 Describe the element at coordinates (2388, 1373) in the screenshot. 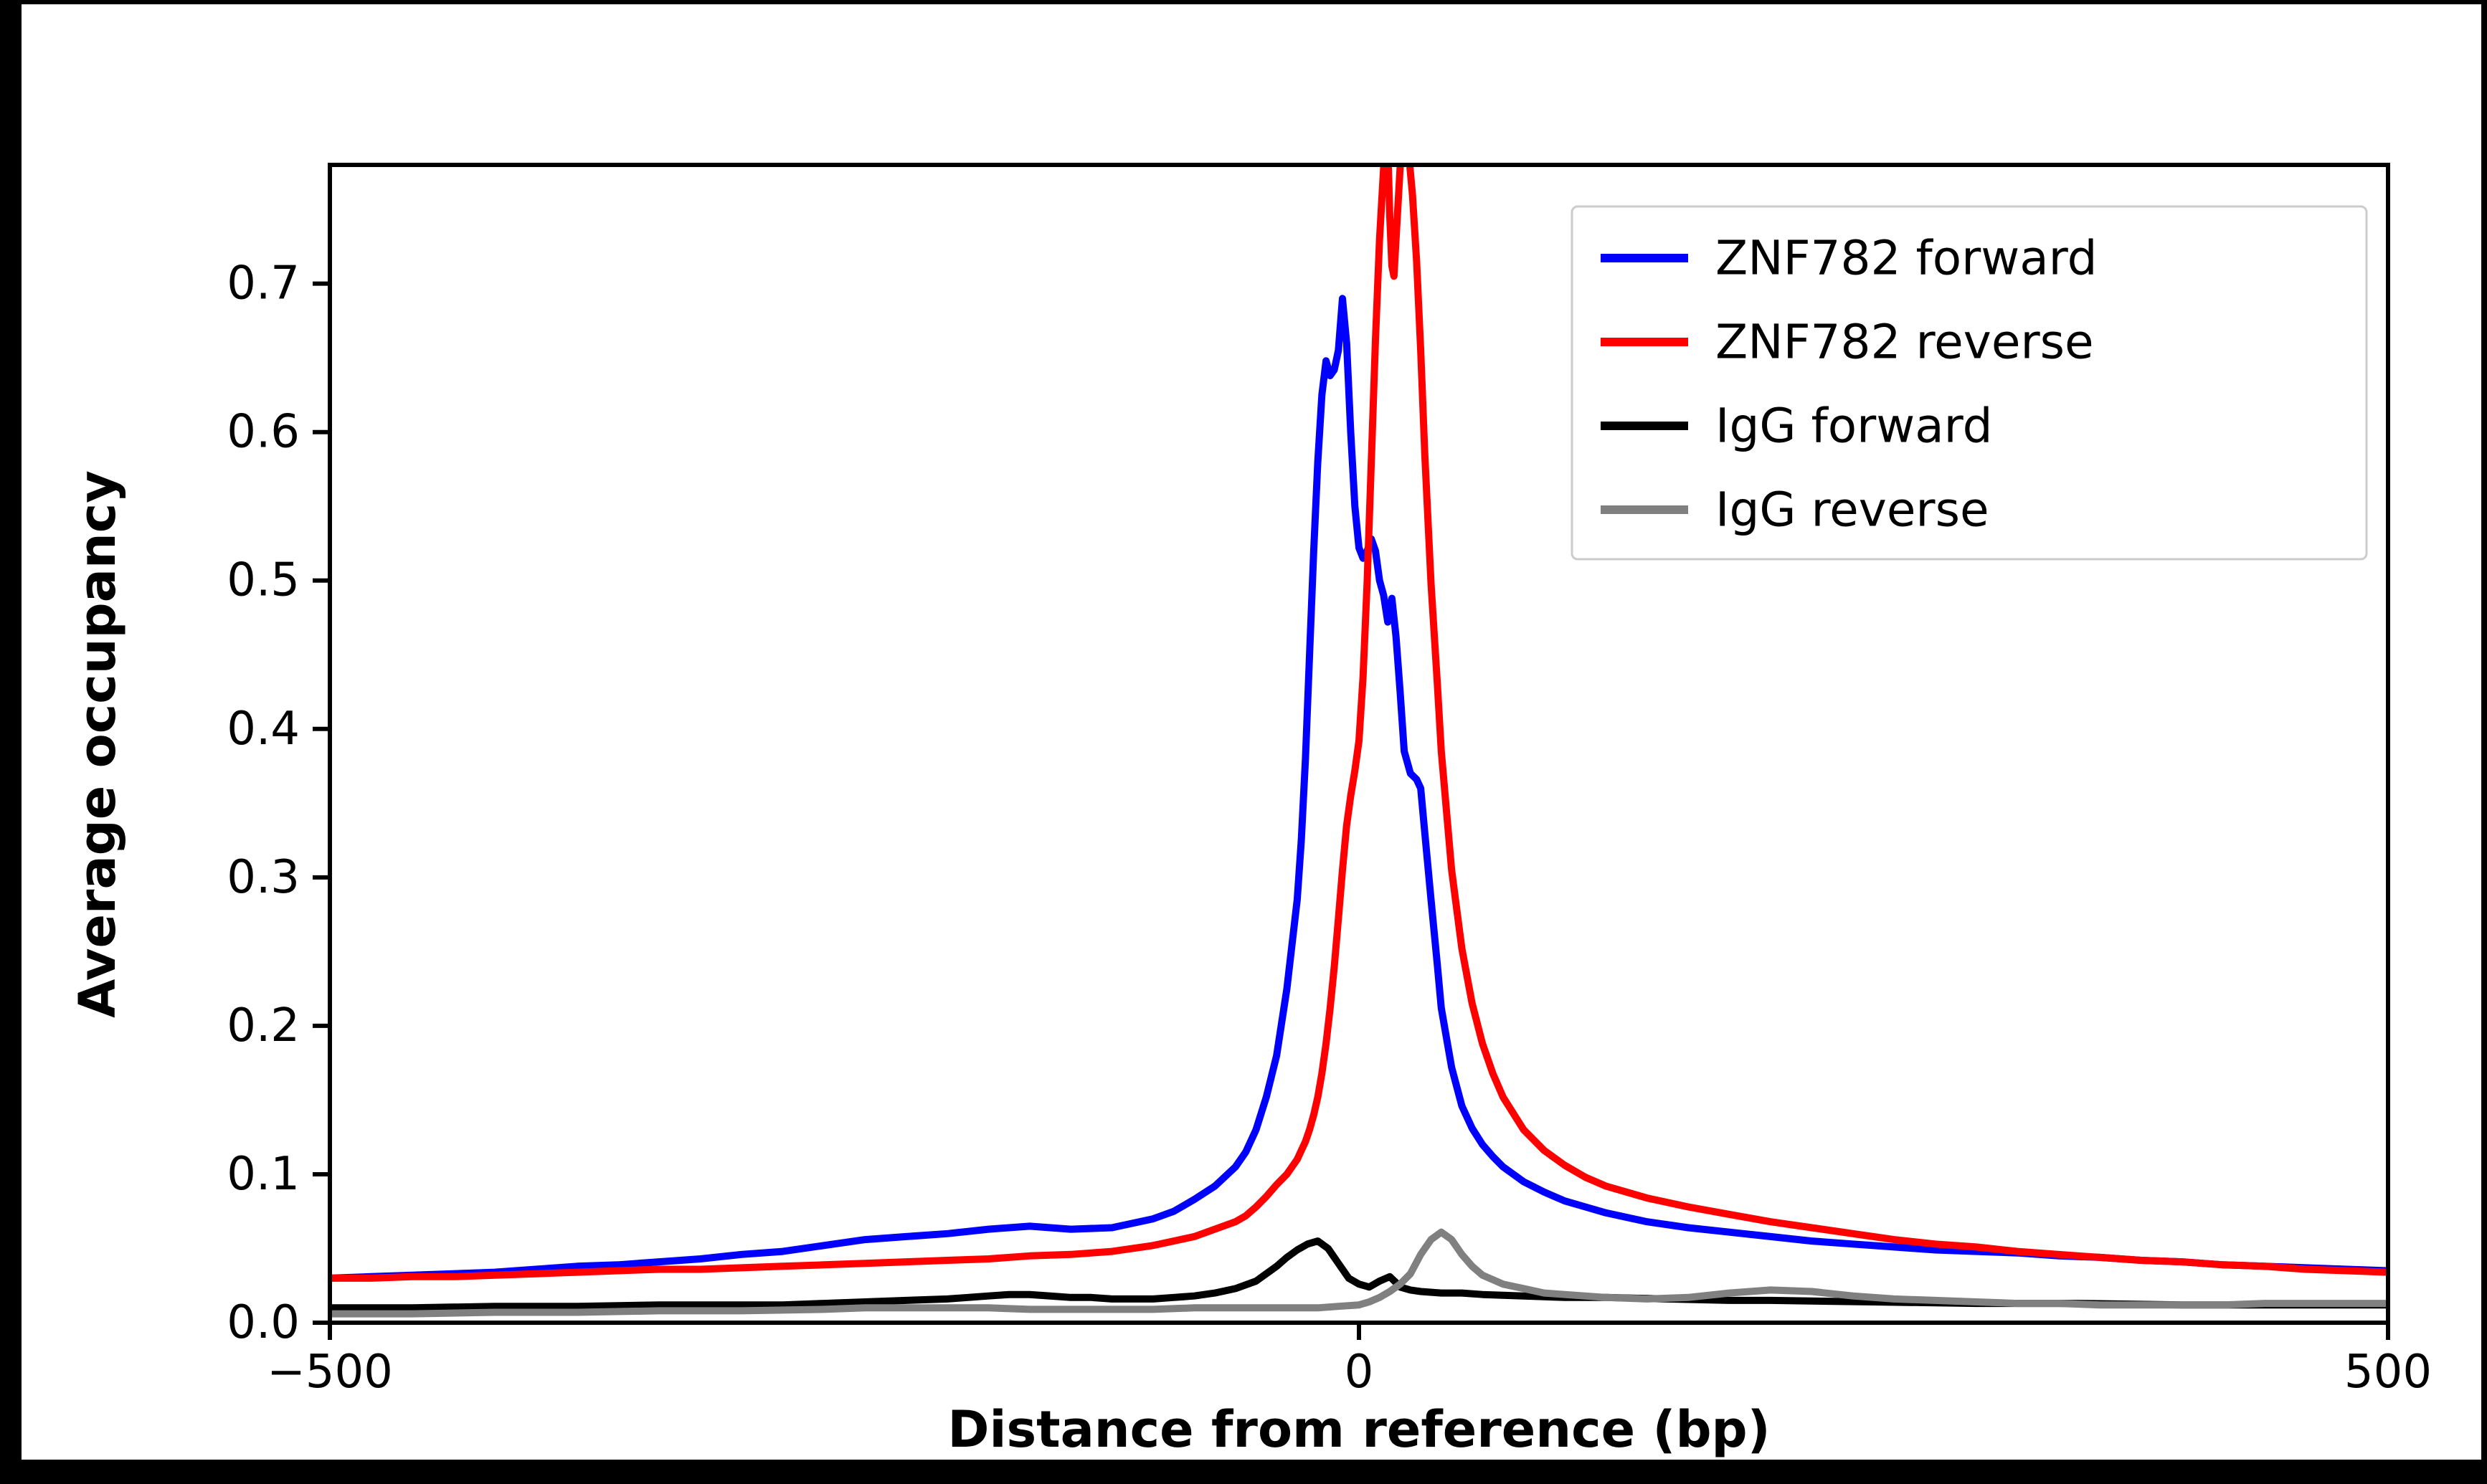

I see `x-tick-label: 500` at that location.